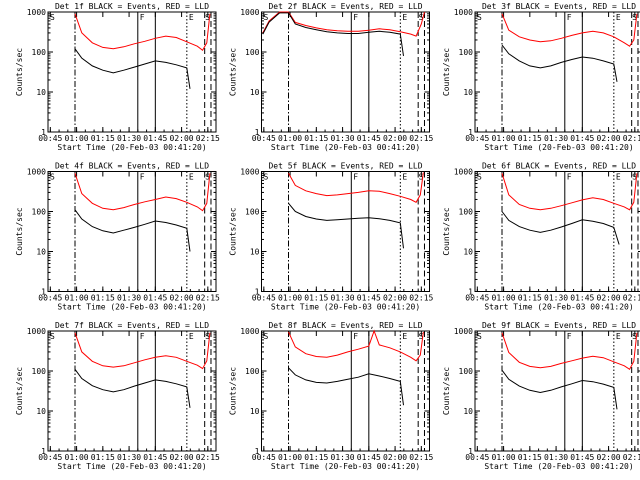 The width and height of the screenshot is (640, 480). I want to click on chart-title: Det 7f BLACK = Events, RED = LLD, so click(132, 325).